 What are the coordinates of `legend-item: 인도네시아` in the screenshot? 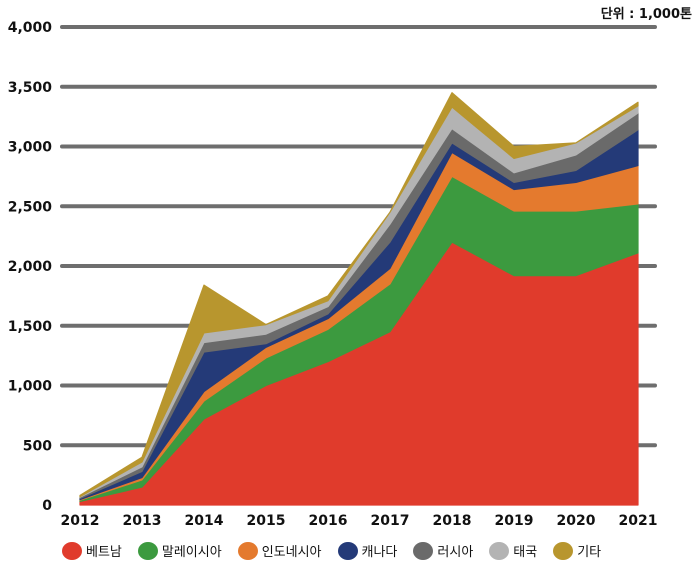 It's located at (279, 550).